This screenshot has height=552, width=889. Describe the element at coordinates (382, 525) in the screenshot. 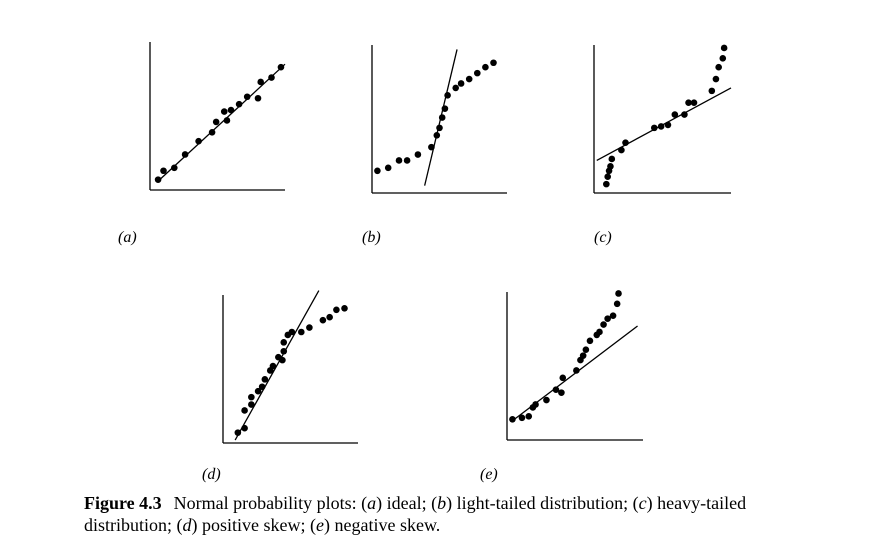

I see `caption-segment: ) negative skew.` at that location.